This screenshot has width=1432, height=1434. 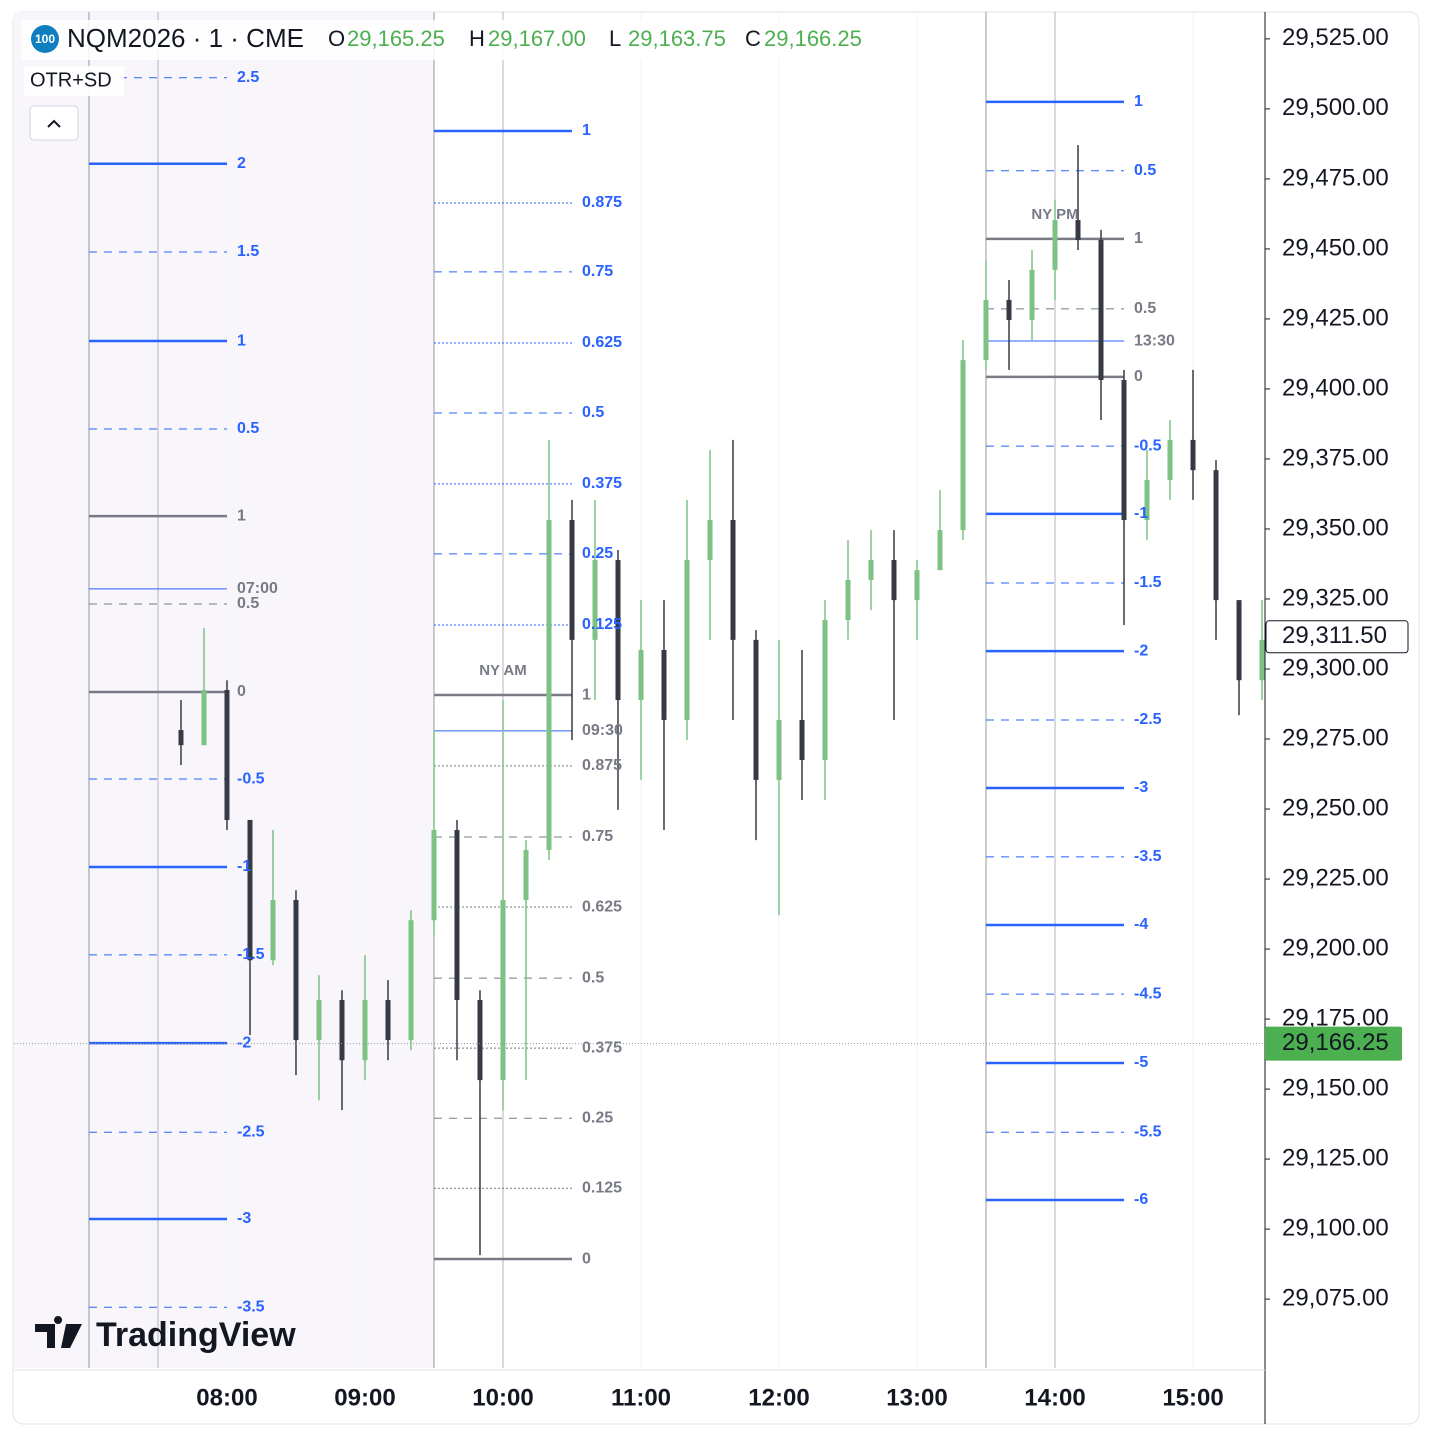 I want to click on level-label: -1.5, so click(x=1148, y=582).